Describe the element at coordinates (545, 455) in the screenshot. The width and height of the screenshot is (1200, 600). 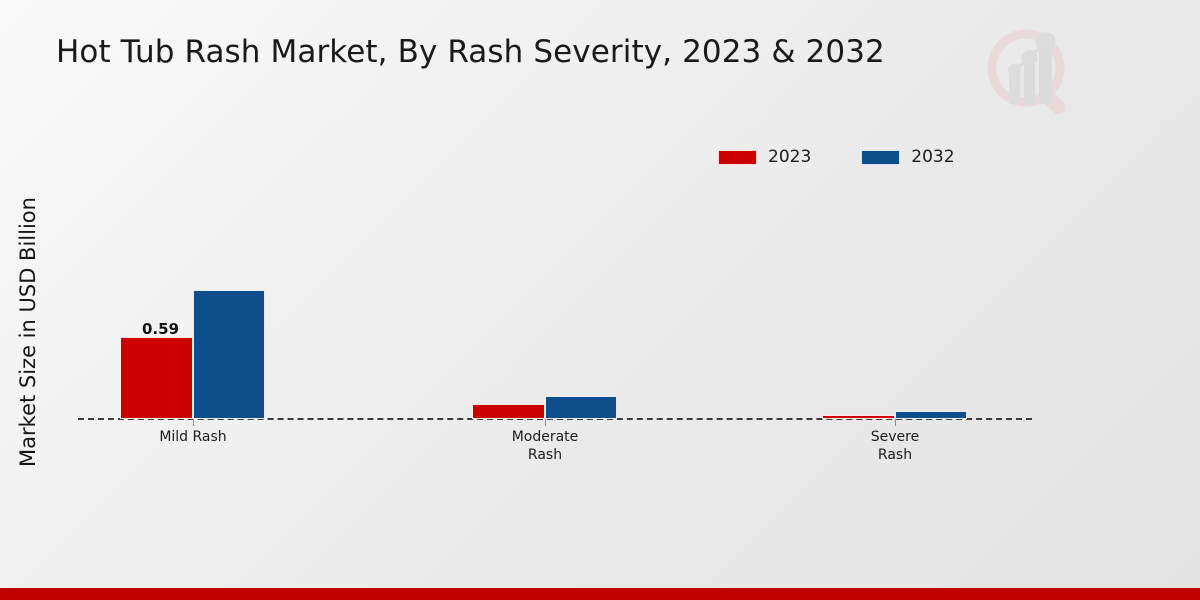
I see `category-label-moderate-rash-line2: Rash` at that location.